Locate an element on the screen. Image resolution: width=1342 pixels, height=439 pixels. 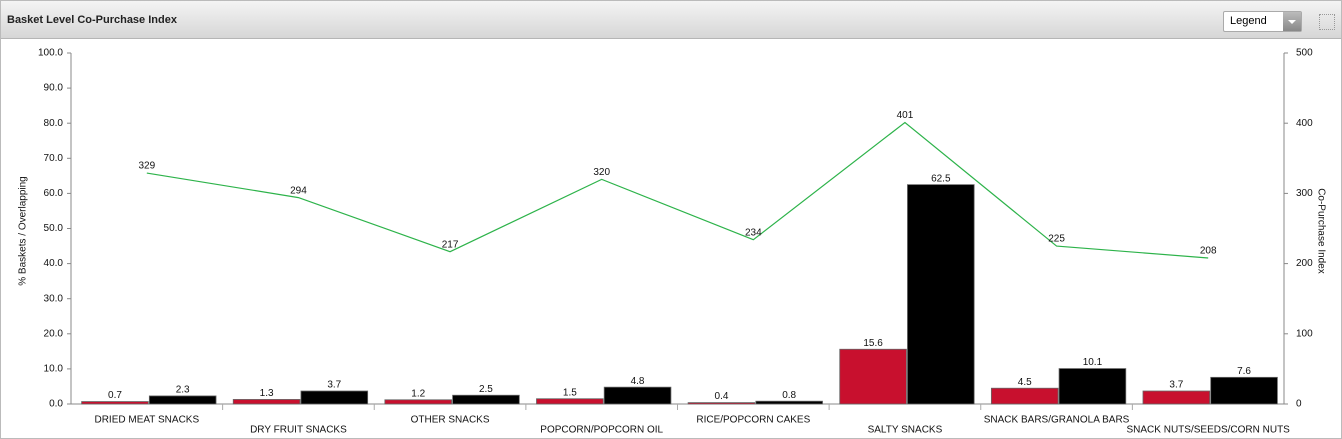
y2-tick-label: 200 is located at coordinates (1304, 263).